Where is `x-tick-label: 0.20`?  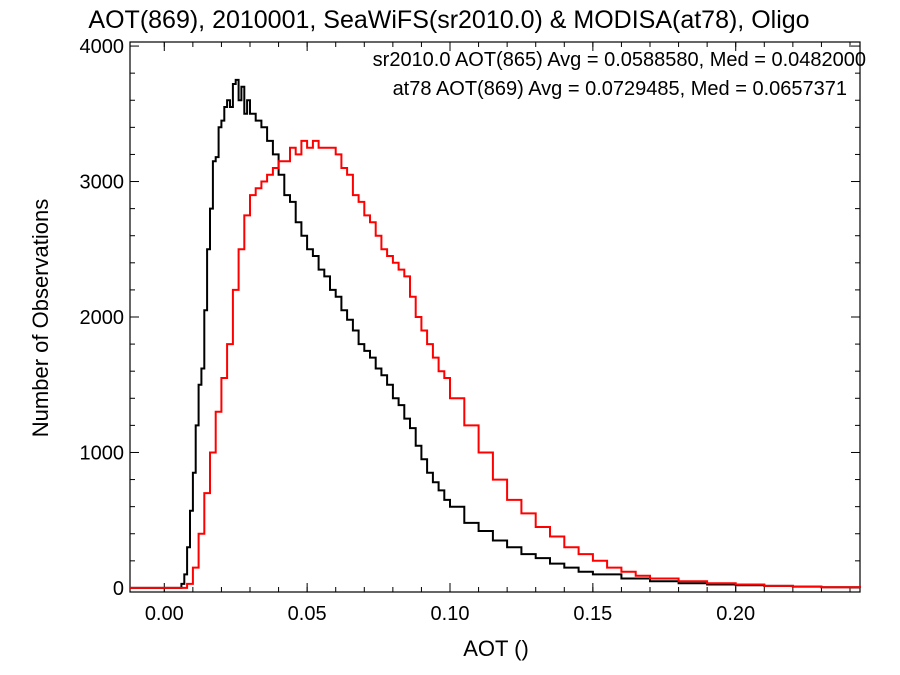
x-tick-label: 0.20 is located at coordinates (735, 614).